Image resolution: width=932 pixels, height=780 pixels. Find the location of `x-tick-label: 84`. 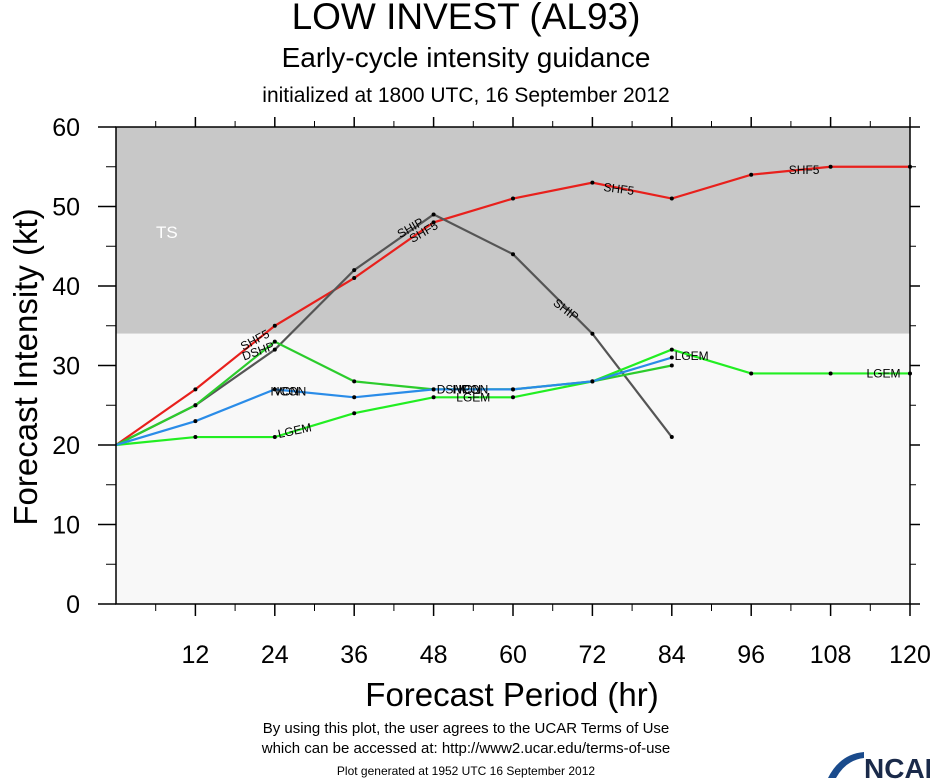

x-tick-label: 84 is located at coordinates (672, 655).